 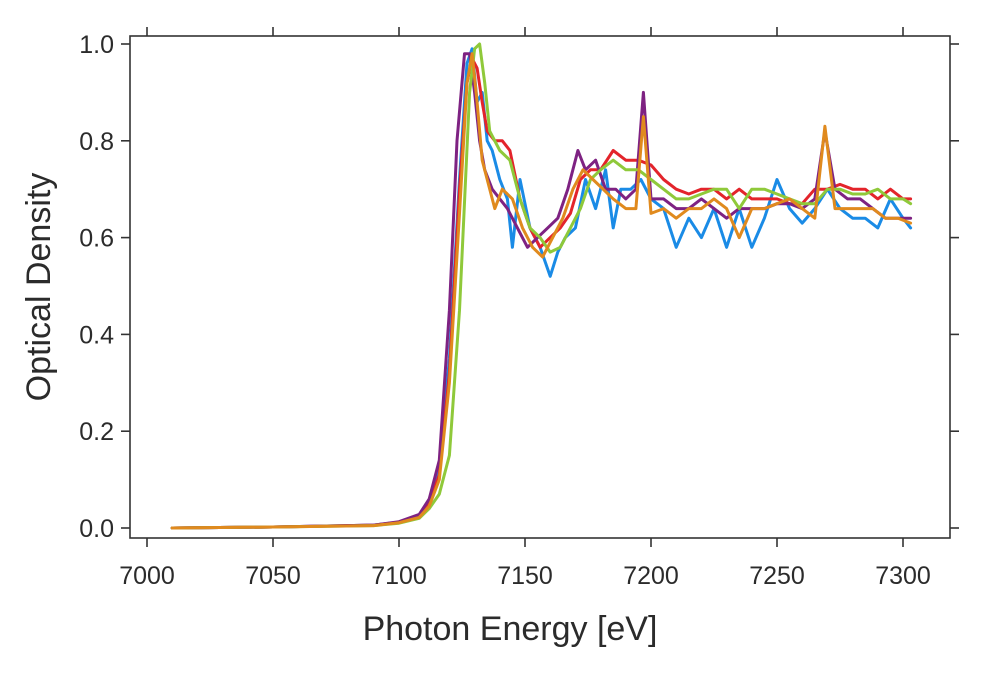 What do you see at coordinates (96, 529) in the screenshot?
I see `y-tick-label: 0.0` at bounding box center [96, 529].